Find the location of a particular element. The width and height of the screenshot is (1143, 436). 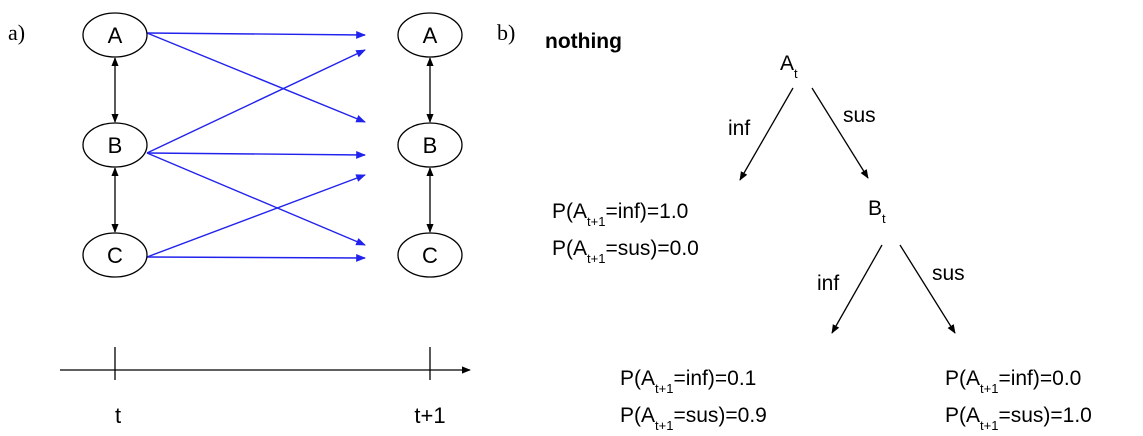

node-name: B is located at coordinates (875, 208).